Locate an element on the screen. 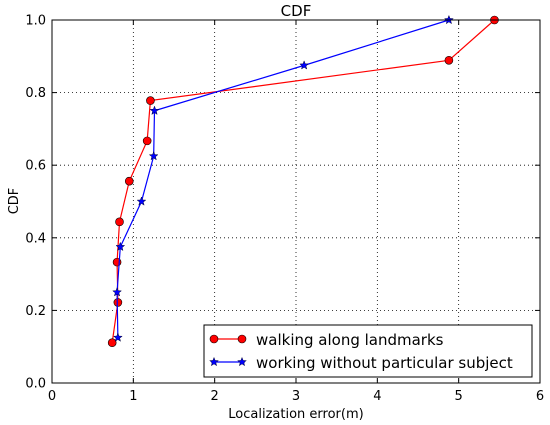 The width and height of the screenshot is (550, 425). chart-title: CDF is located at coordinates (296, 11).